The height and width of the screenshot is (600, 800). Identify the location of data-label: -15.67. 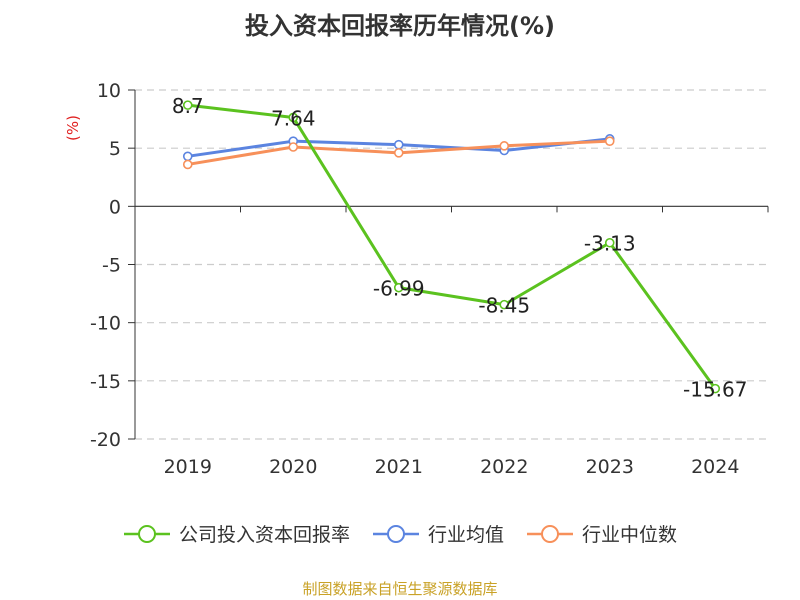
(715, 390).